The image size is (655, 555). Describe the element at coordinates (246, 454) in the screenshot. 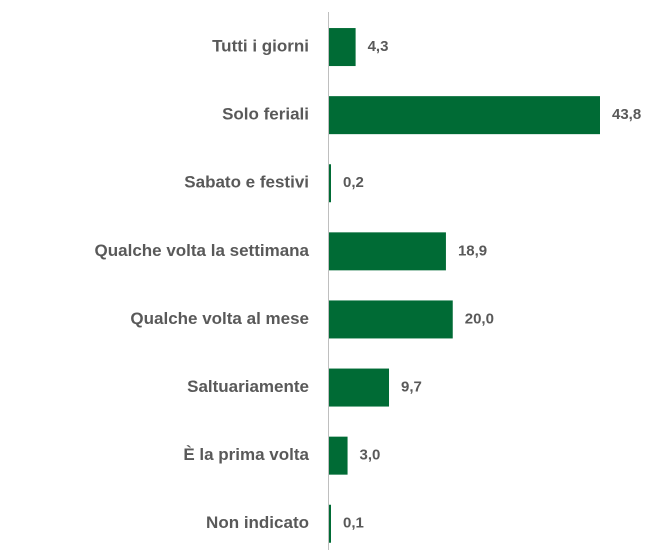

I see `category-label: È la prima volta` at that location.